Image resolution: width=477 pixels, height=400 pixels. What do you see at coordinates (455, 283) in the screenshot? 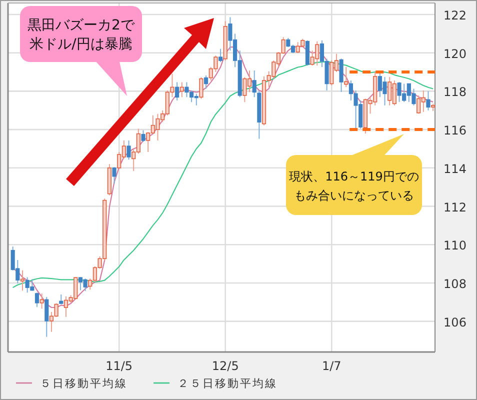
I see `y-tick-label: 108` at bounding box center [455, 283].